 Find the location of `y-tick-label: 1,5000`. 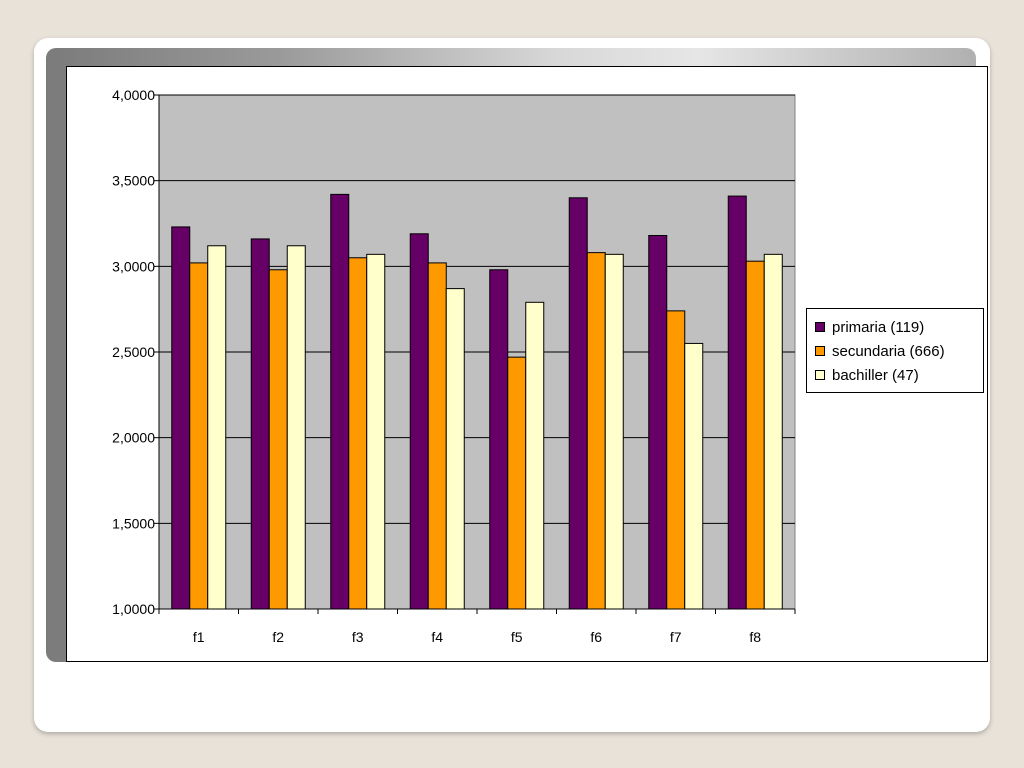

y-tick-label: 1,5000 is located at coordinates (133, 523).